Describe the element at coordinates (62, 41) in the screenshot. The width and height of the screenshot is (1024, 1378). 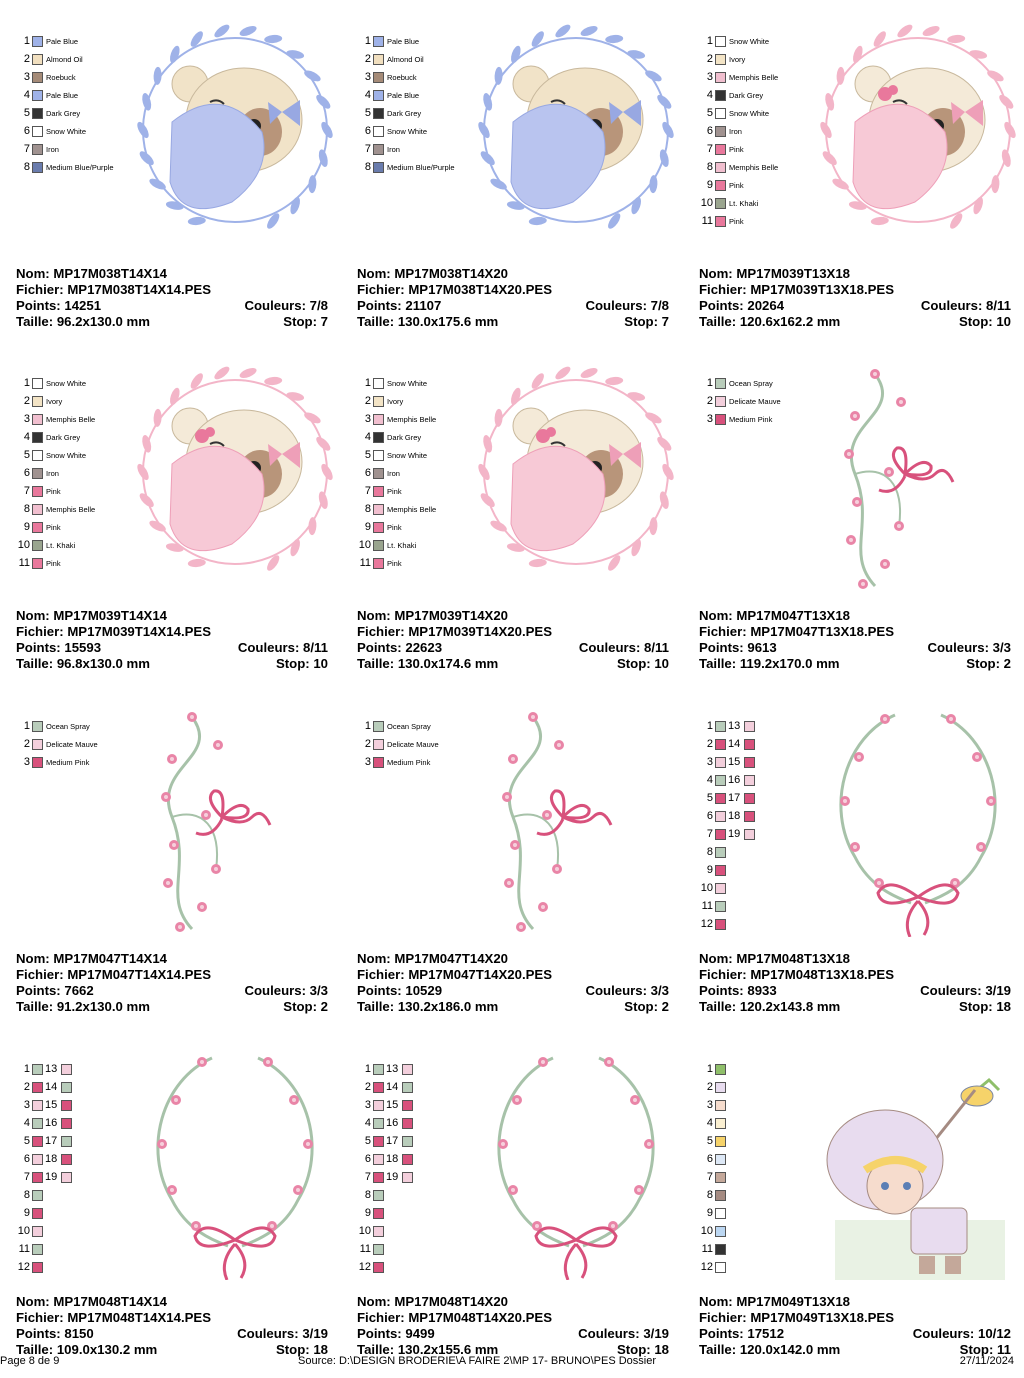
I see `color-name: Pale Blue` at that location.